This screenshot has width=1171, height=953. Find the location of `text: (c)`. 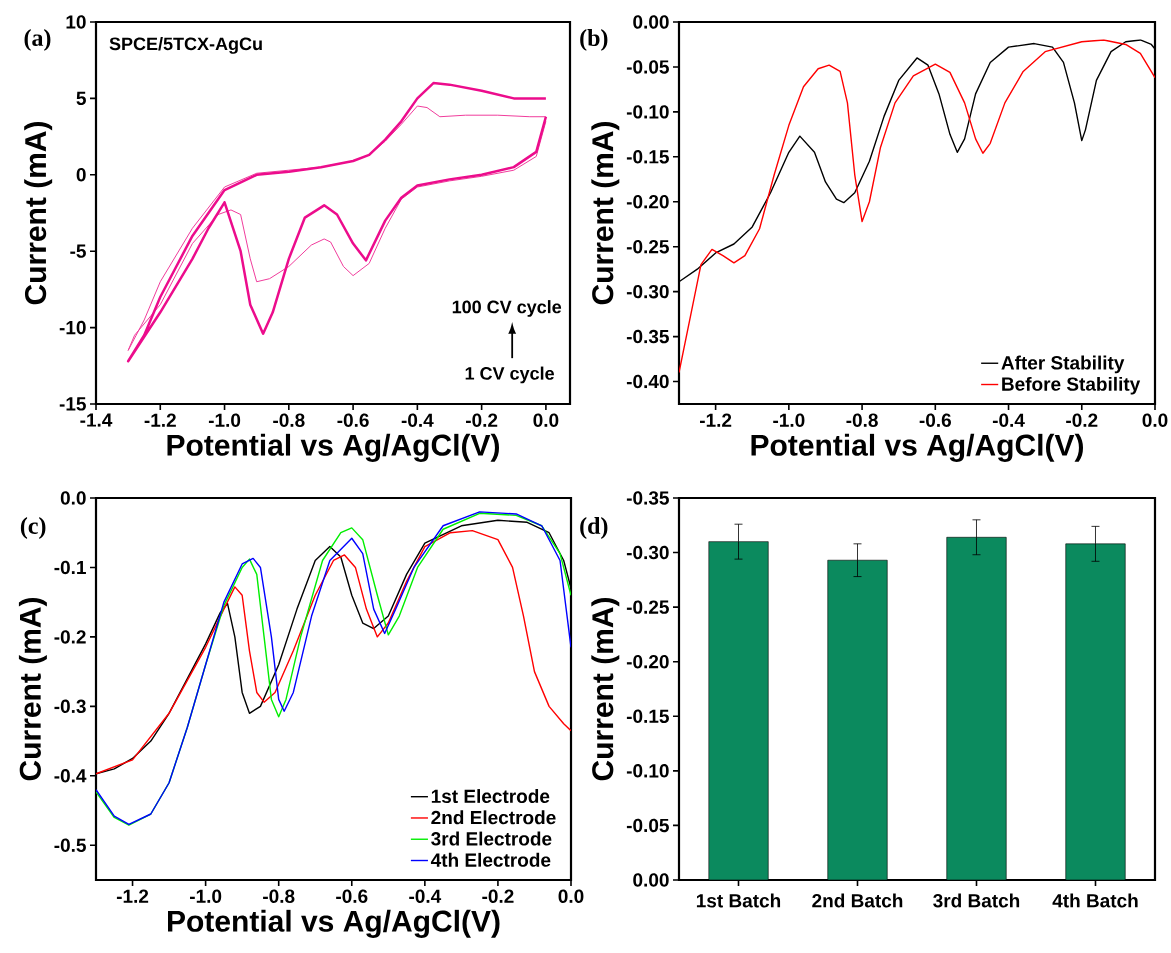

text: (c) is located at coordinates (33, 528).